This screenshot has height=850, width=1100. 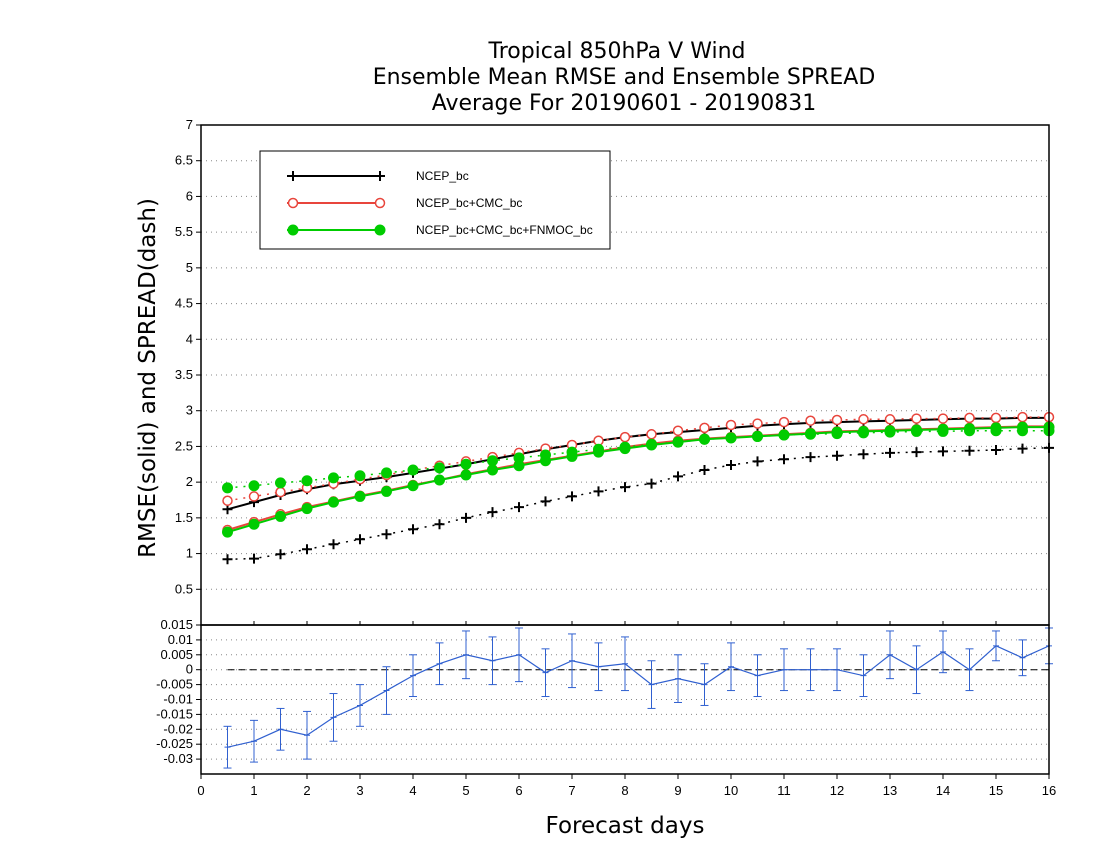 I want to click on top-y-tick-label: 0.5, so click(x=184, y=588).